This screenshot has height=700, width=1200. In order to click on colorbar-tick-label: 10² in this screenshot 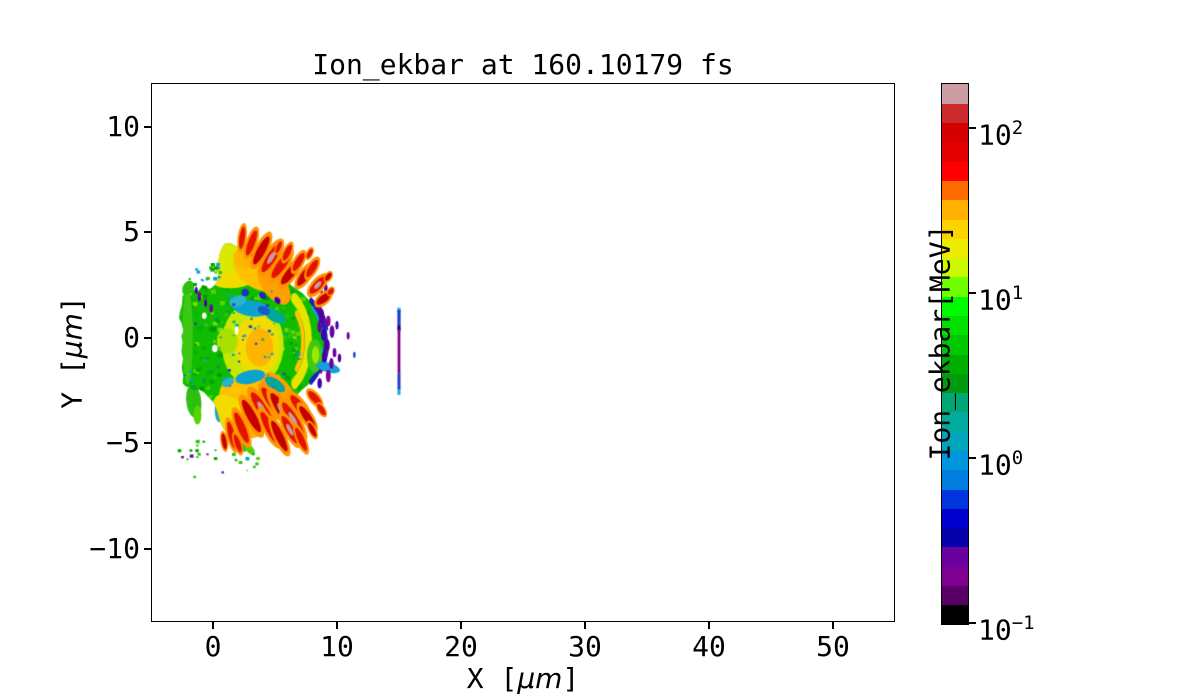, I will do `click(1001, 133)`.